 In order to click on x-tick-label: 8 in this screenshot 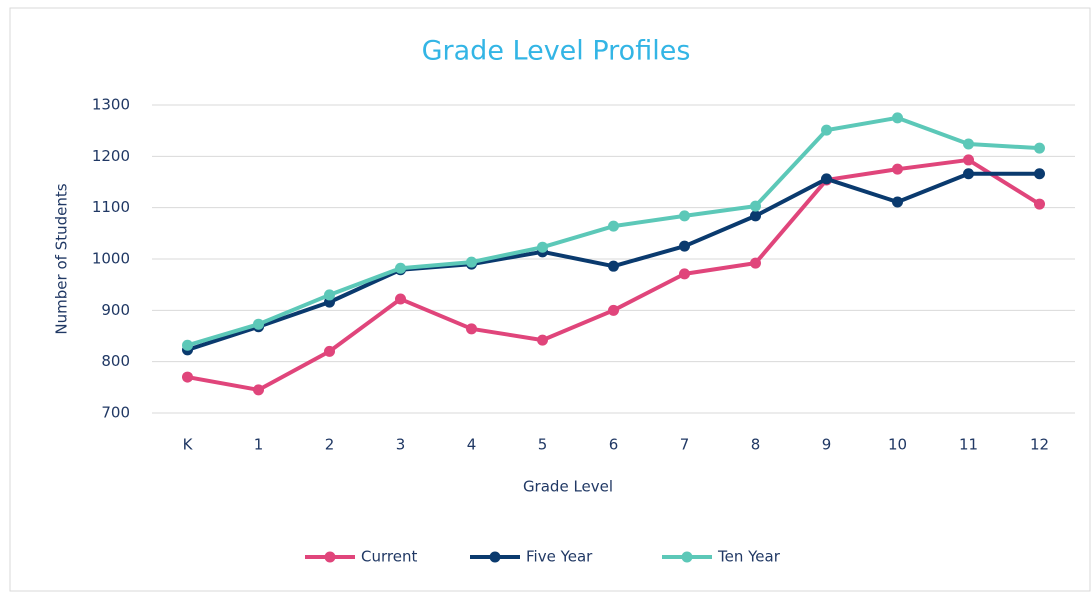, I will do `click(756, 445)`.